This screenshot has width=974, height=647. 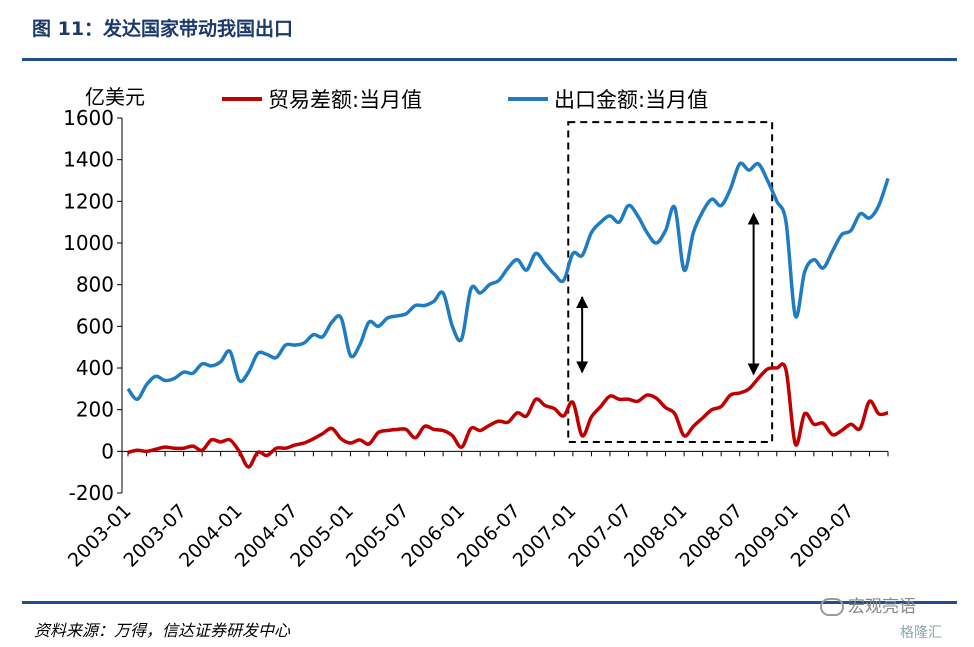 What do you see at coordinates (93, 305) in the screenshot?
I see `y-axis: -200 0 200 400 600 800 1000 1200 1400 1600` at bounding box center [93, 305].